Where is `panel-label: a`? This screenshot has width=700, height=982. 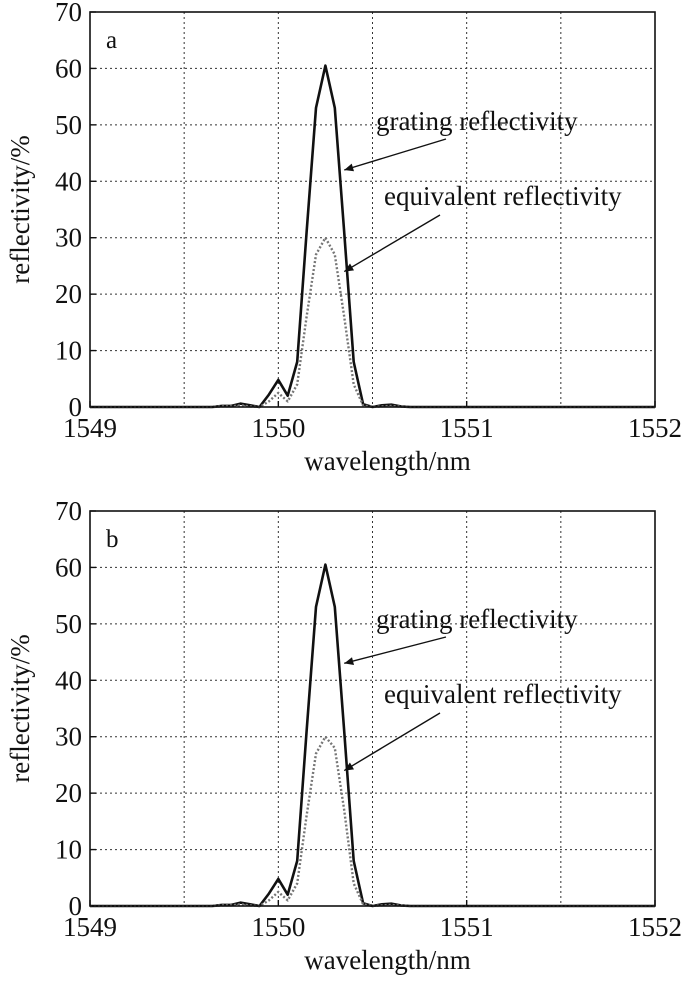
panel-label: a is located at coordinates (111, 40).